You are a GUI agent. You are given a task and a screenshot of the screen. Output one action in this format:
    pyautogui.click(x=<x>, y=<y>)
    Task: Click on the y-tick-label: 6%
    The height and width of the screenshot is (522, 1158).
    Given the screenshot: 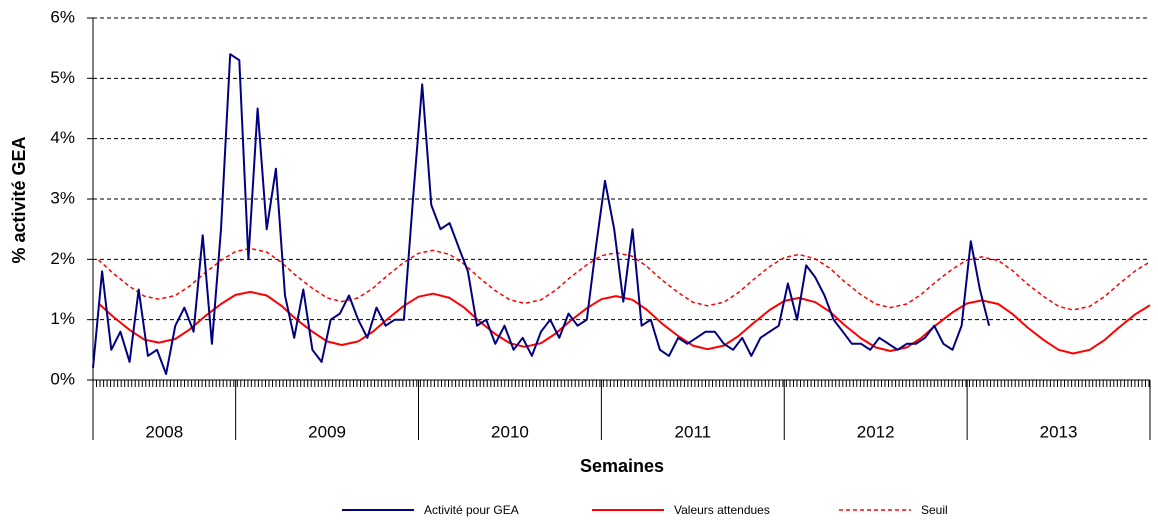 What is the action you would take?
    pyautogui.click(x=62, y=16)
    